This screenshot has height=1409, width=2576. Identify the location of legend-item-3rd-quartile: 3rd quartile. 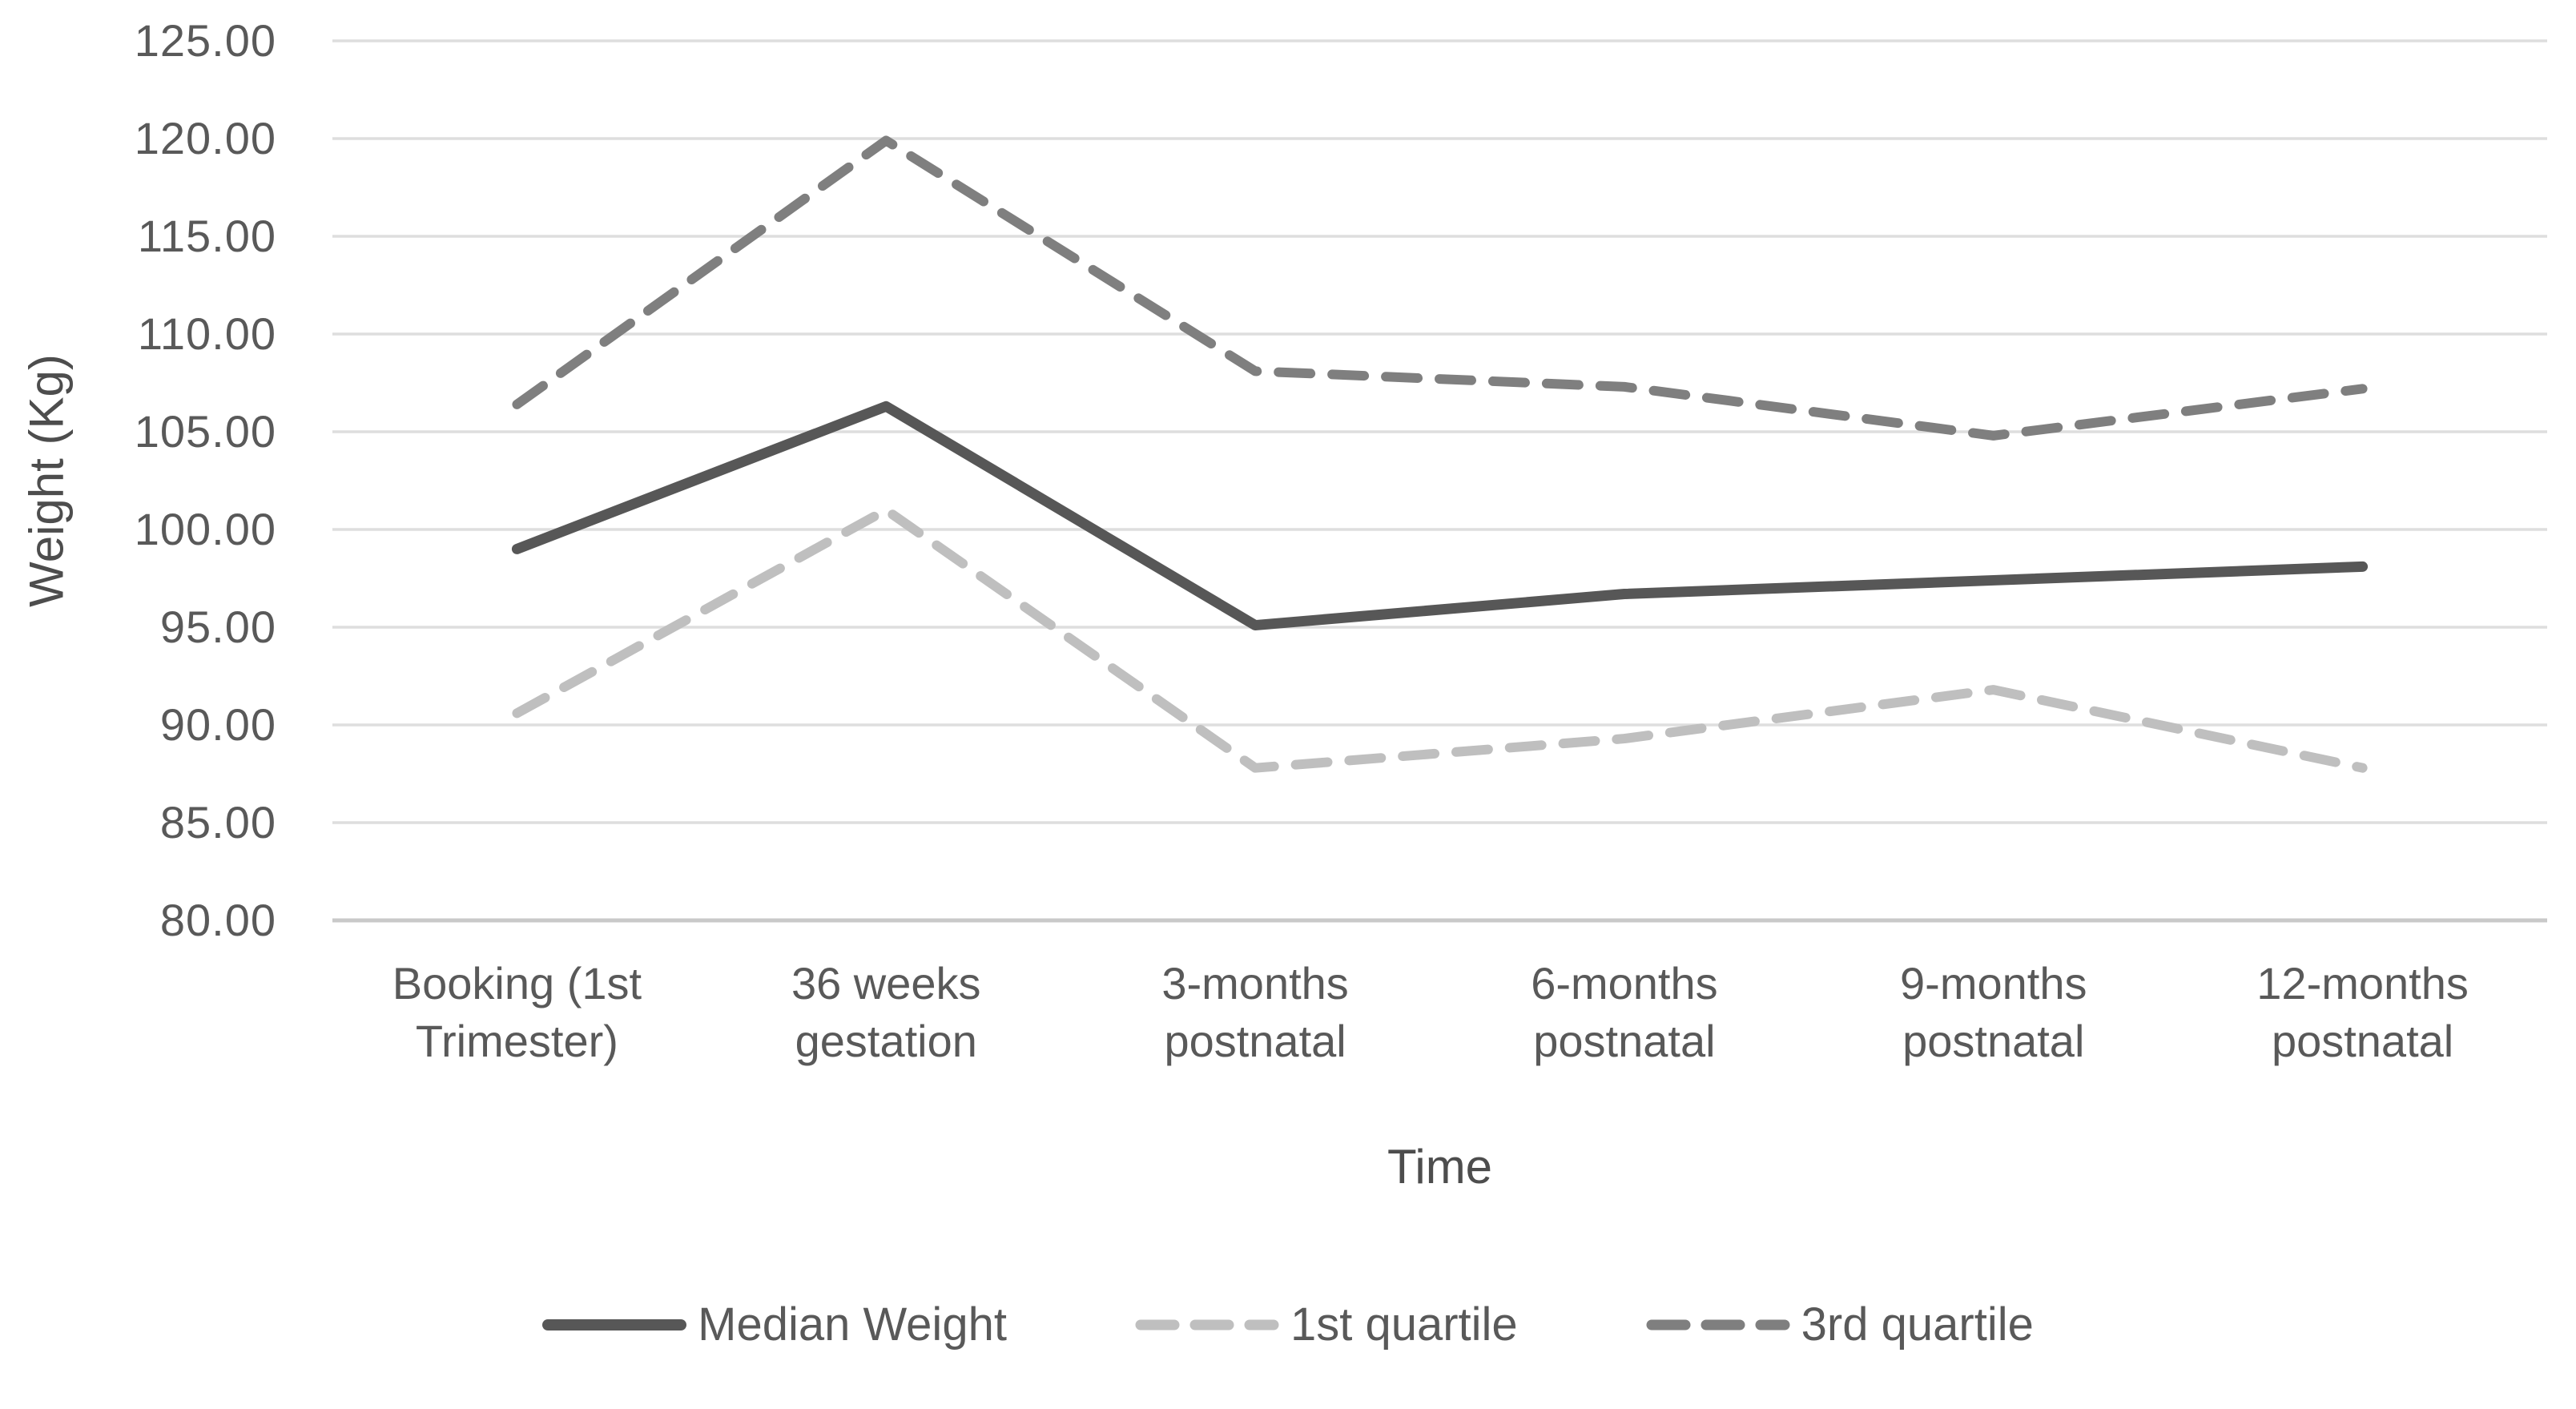
(1840, 1324).